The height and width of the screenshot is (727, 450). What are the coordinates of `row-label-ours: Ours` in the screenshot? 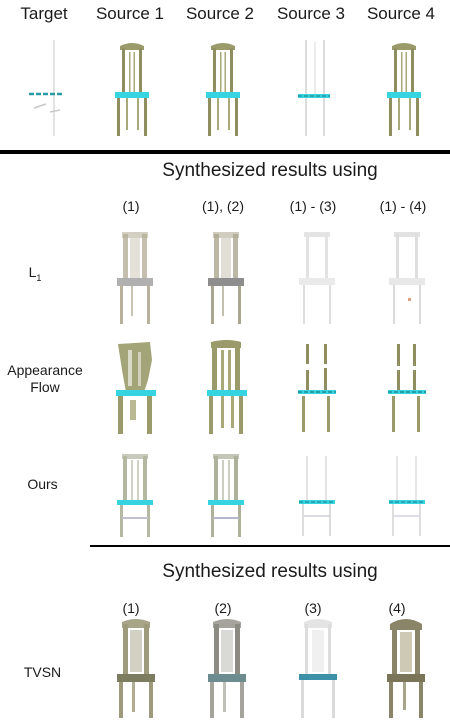 It's located at (42, 484).